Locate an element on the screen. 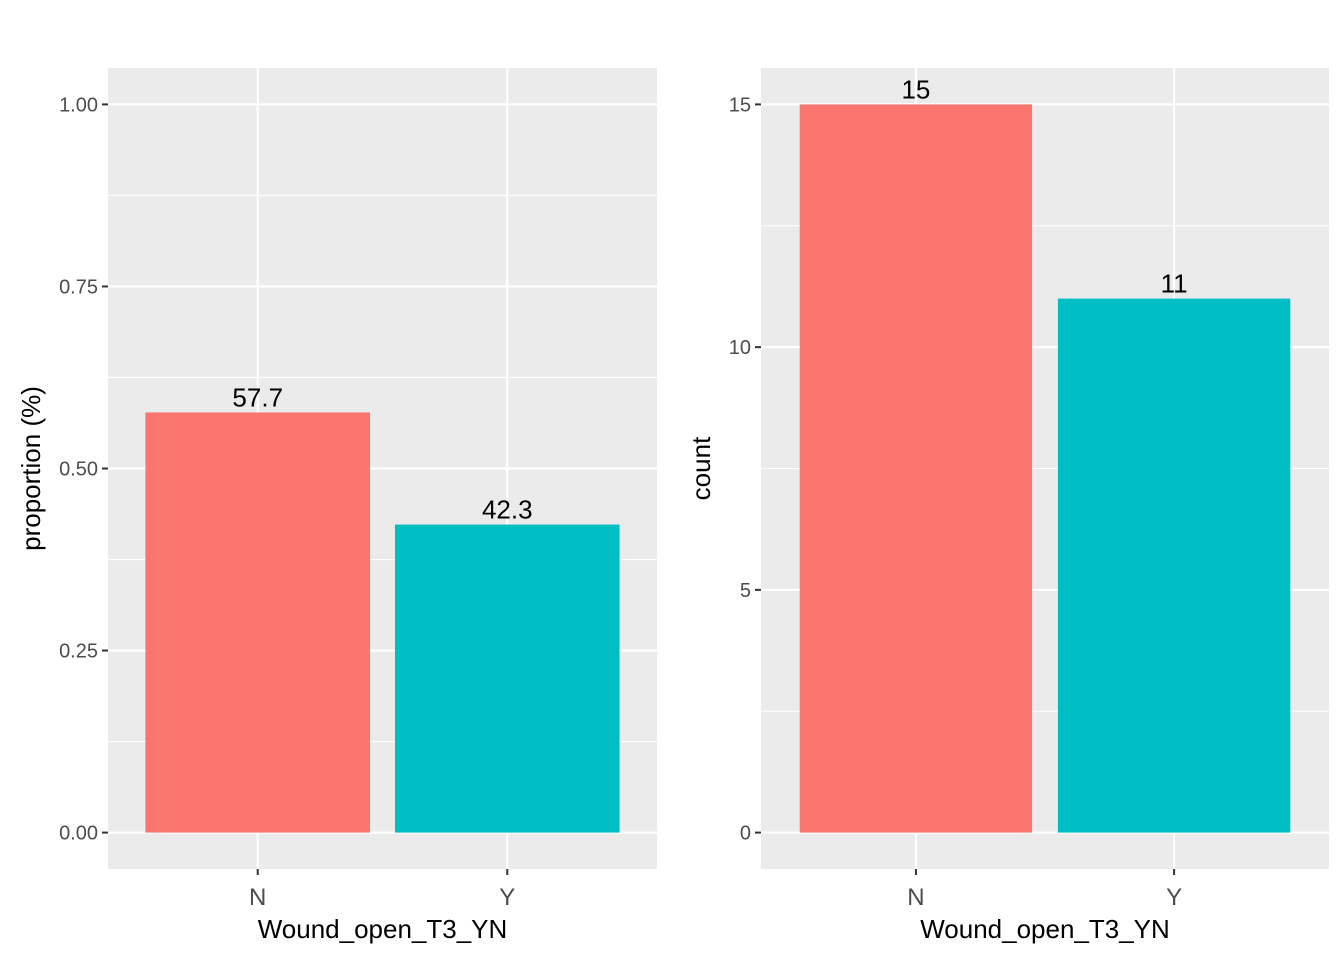 This screenshot has height=965, width=1344. data-label-n: 15 is located at coordinates (915, 89).